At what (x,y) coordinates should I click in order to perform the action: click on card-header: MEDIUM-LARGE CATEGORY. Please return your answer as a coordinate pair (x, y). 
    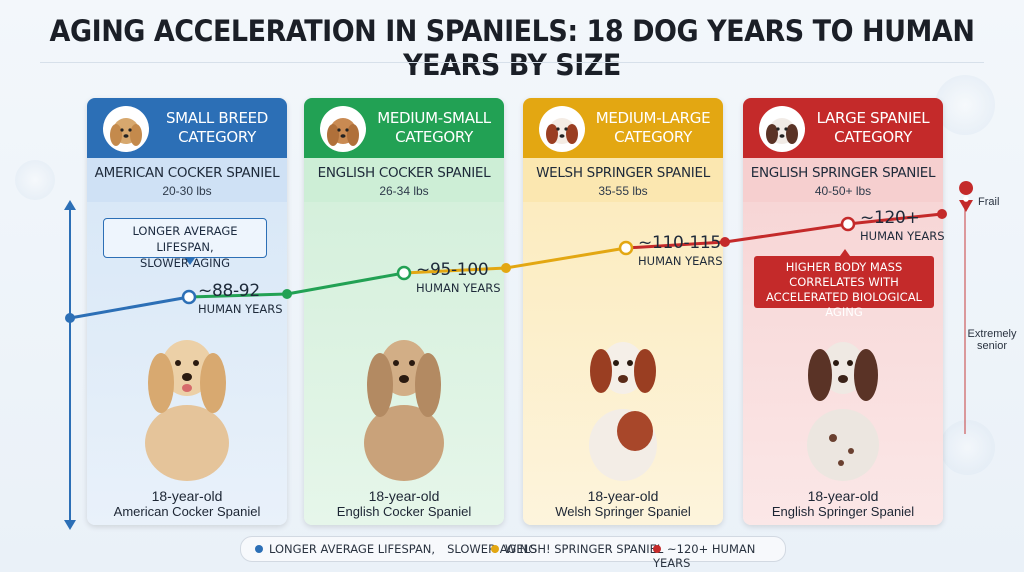
    Looking at the image, I should click on (623, 128).